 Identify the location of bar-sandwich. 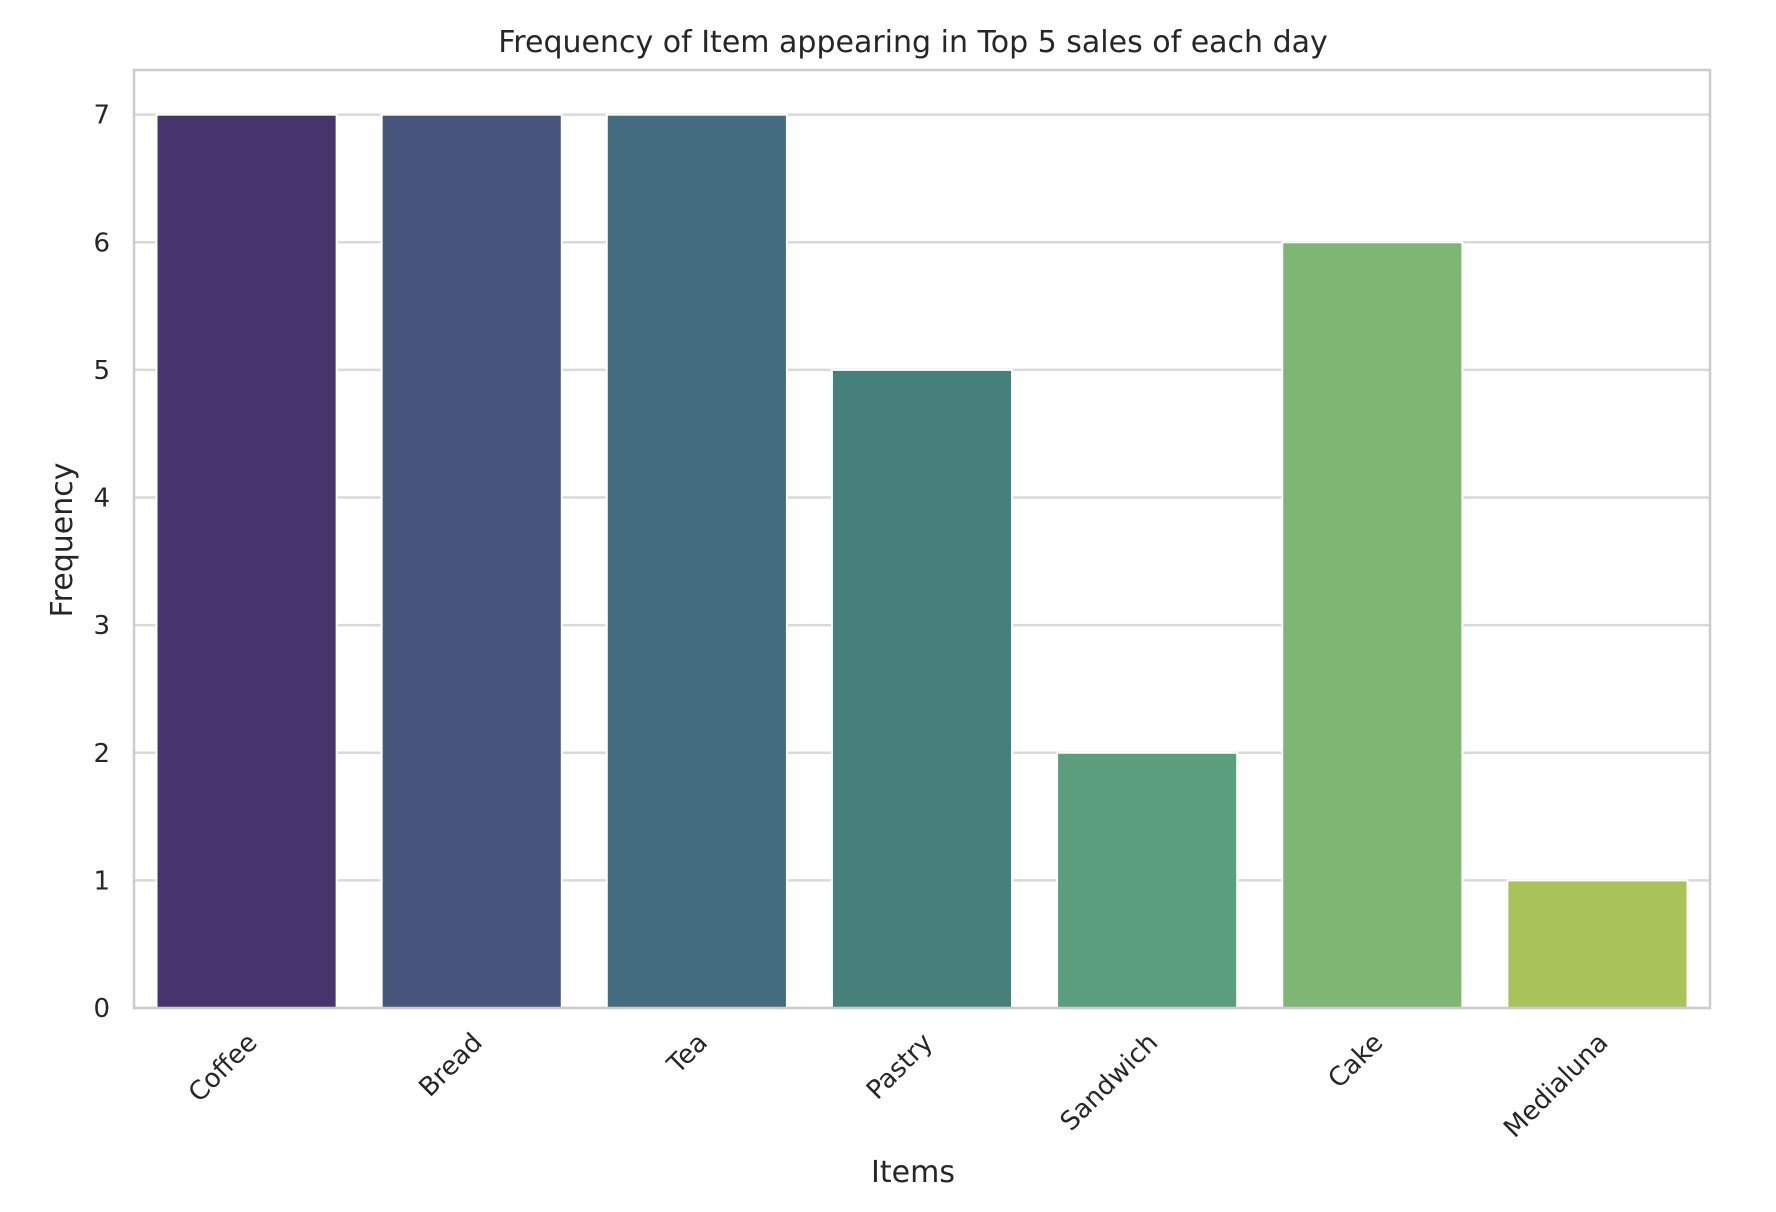
(1147, 880).